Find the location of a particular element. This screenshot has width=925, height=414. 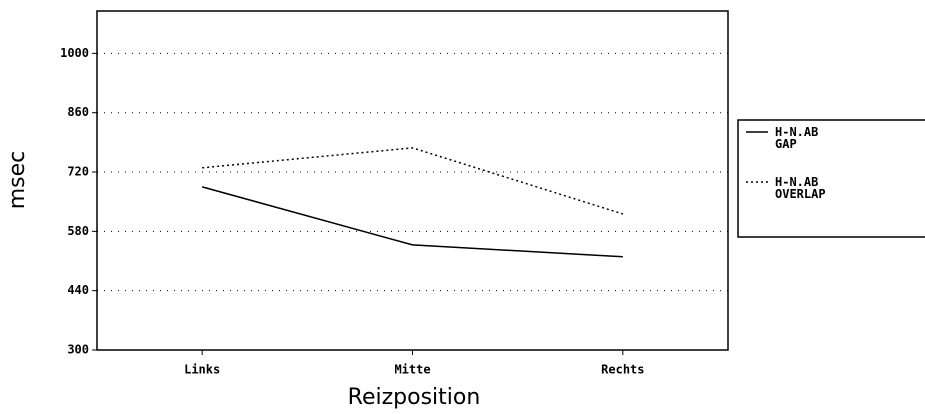

x-tick-label: Rechts is located at coordinates (622, 370).